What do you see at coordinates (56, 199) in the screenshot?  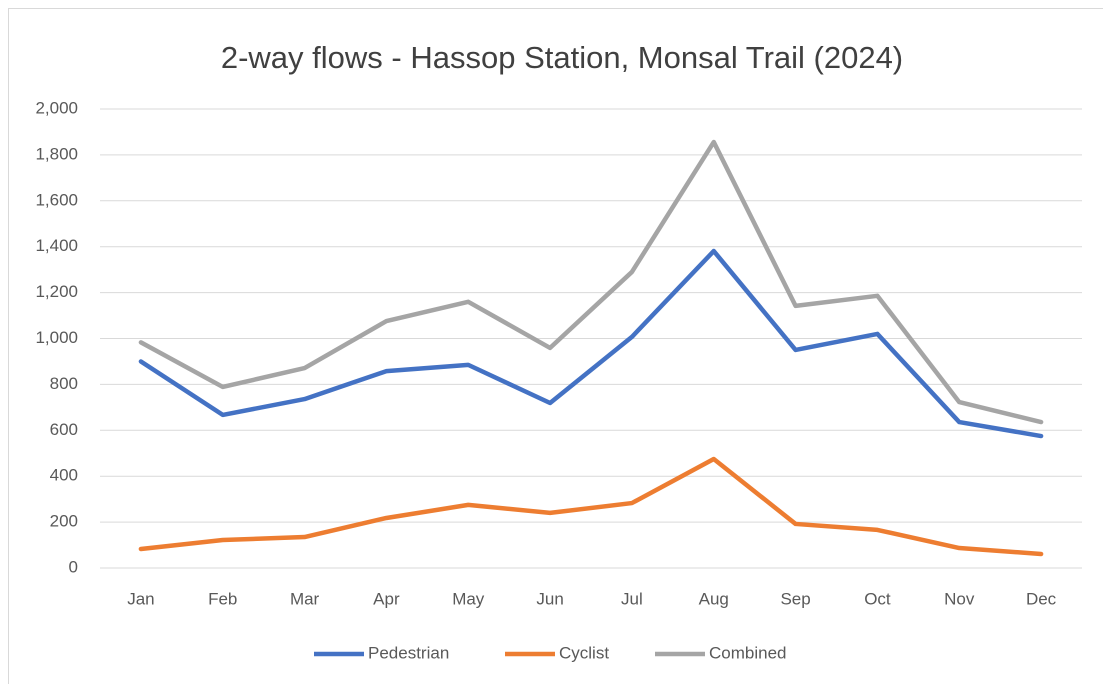 I see `y-tick-label: 1,600` at bounding box center [56, 199].